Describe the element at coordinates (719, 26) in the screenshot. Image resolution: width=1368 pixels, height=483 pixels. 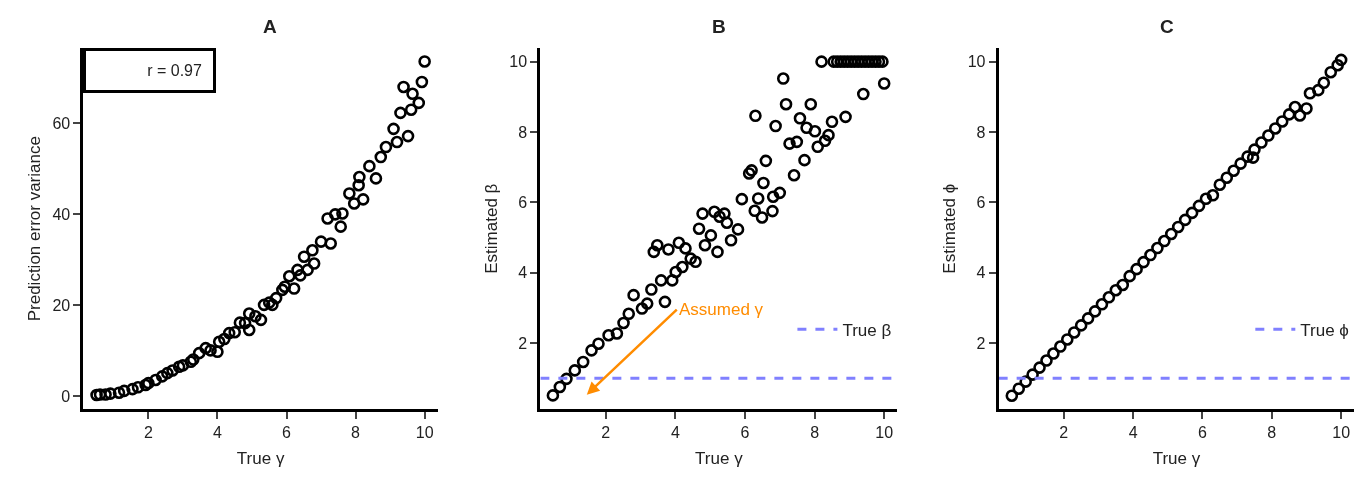
I see `chart-title: B` at that location.